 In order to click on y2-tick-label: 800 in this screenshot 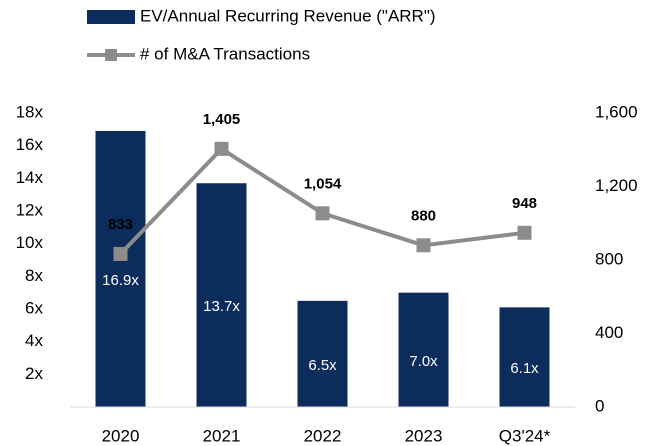, I will do `click(609, 258)`.